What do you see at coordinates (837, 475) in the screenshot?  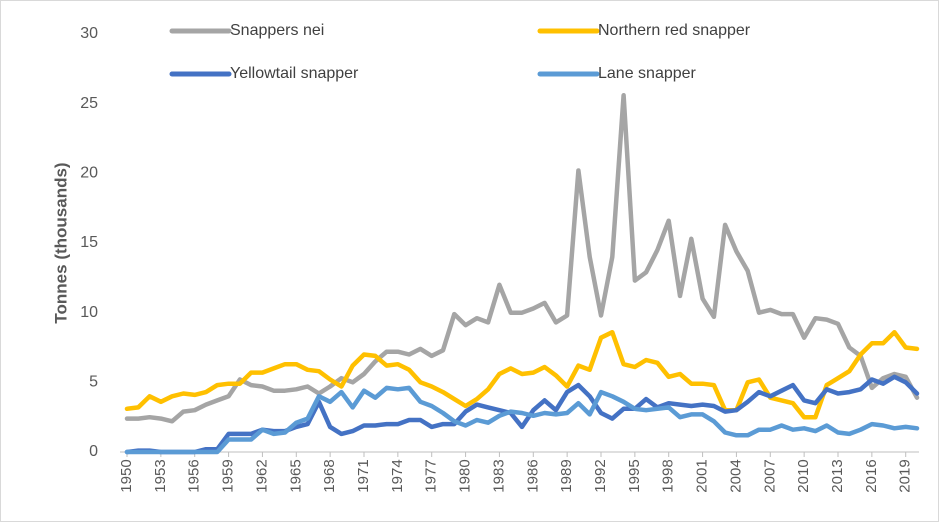 I see `x-tick-label: 2013` at bounding box center [837, 475].